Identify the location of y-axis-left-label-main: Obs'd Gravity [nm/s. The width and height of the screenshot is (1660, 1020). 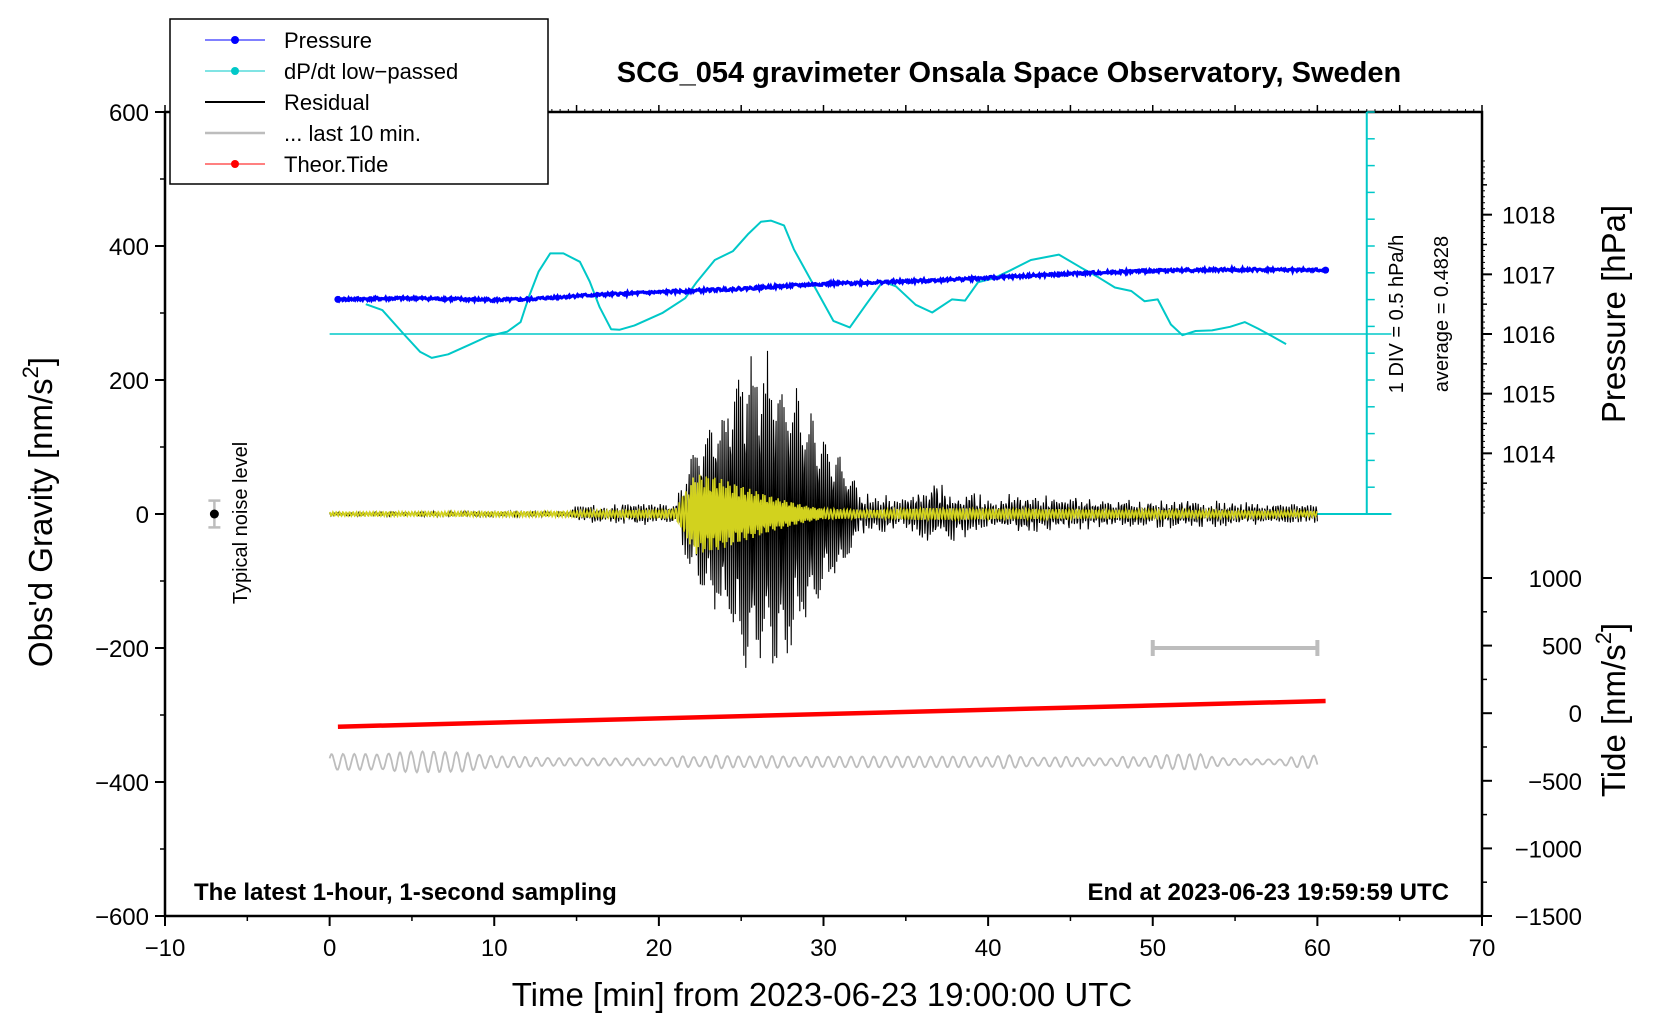
(40, 522).